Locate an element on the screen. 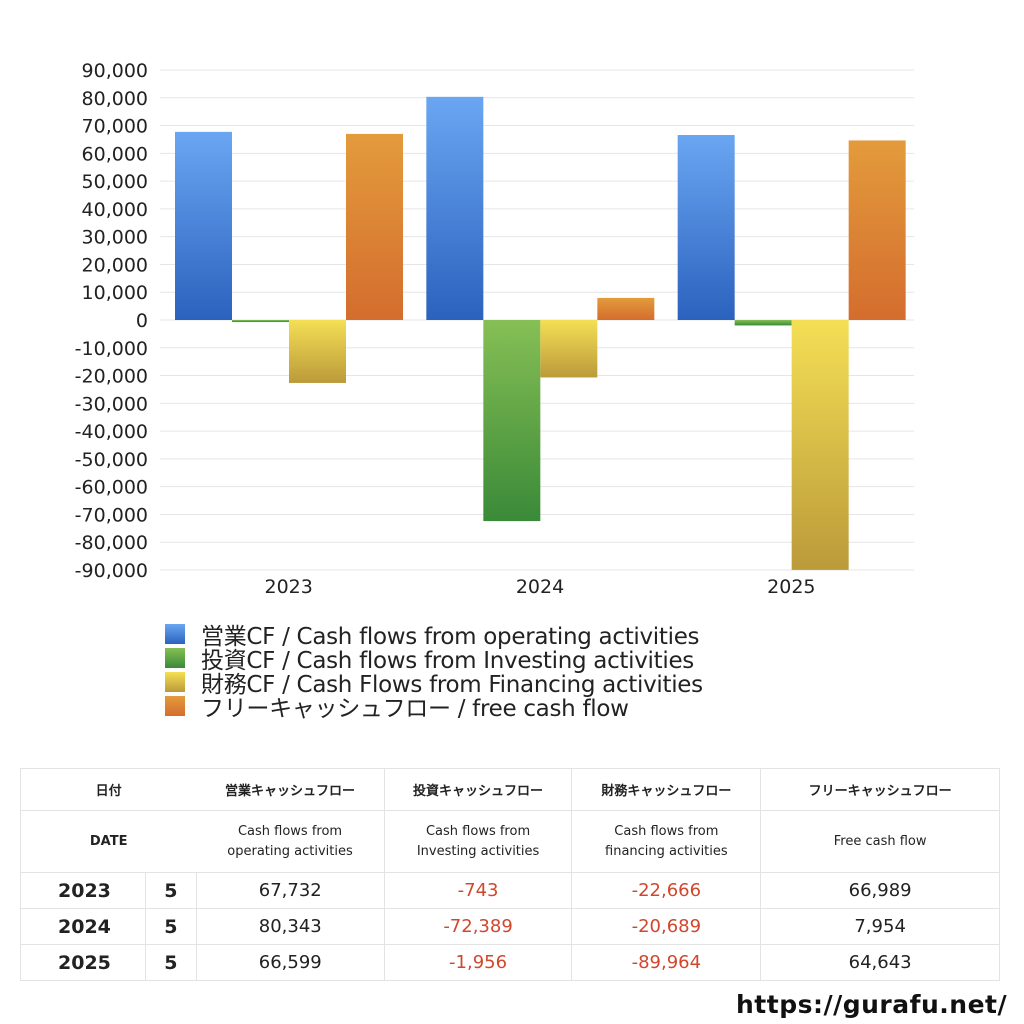  legend-item-free-cash-flow: フリーキャッシュフロー / free cash flow is located at coordinates (434, 708).